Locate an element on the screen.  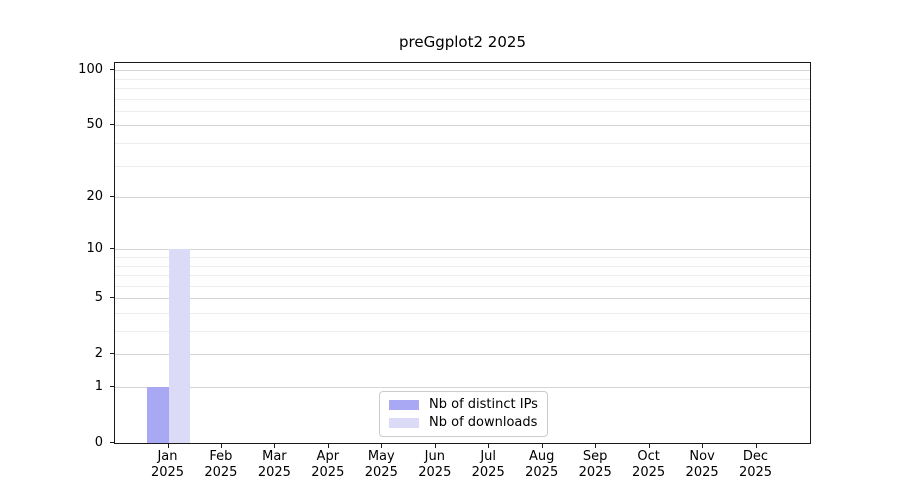
x-tick-month: Aug is located at coordinates (541, 456).